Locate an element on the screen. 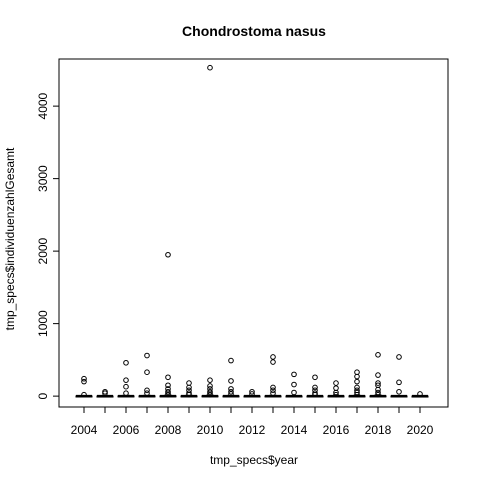 The height and width of the screenshot is (480, 480). box-2019 is located at coordinates (399, 376).